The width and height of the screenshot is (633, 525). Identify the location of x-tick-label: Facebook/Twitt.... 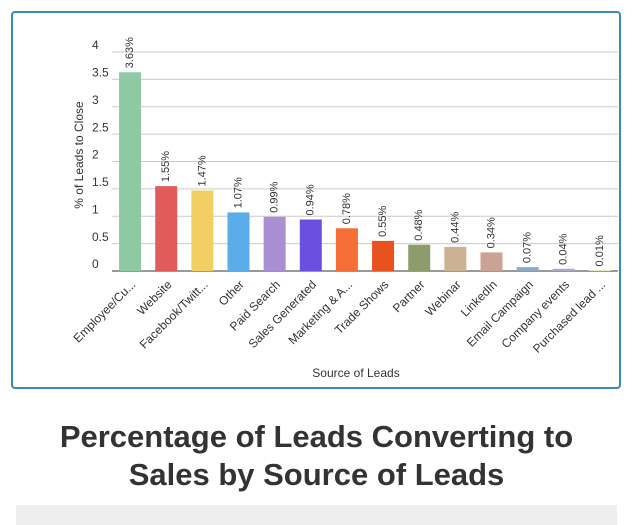
(174, 314).